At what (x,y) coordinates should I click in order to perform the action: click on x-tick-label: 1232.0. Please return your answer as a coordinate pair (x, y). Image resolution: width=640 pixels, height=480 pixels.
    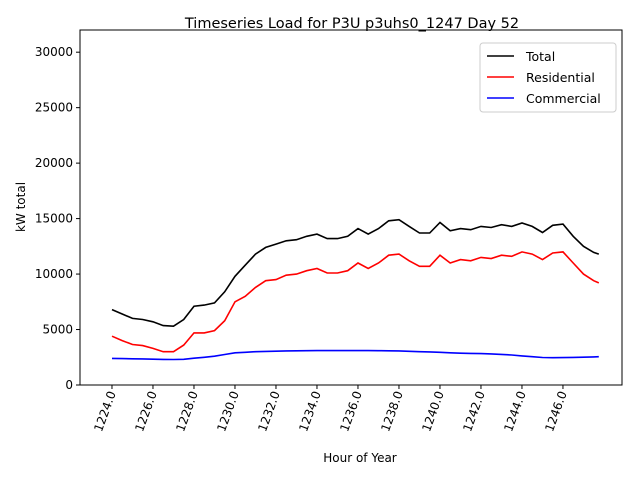
    Looking at the image, I should click on (269, 411).